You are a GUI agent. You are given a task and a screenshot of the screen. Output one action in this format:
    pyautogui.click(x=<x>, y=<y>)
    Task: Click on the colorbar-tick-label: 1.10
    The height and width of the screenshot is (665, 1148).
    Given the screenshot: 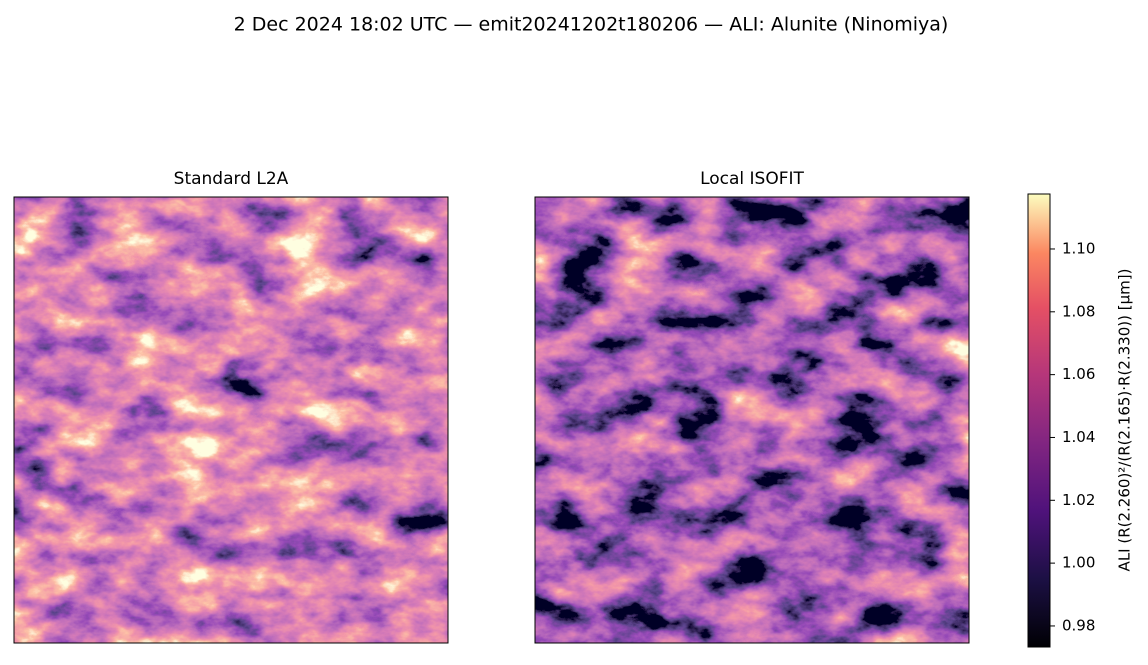 What is the action you would take?
    pyautogui.click(x=1078, y=248)
    